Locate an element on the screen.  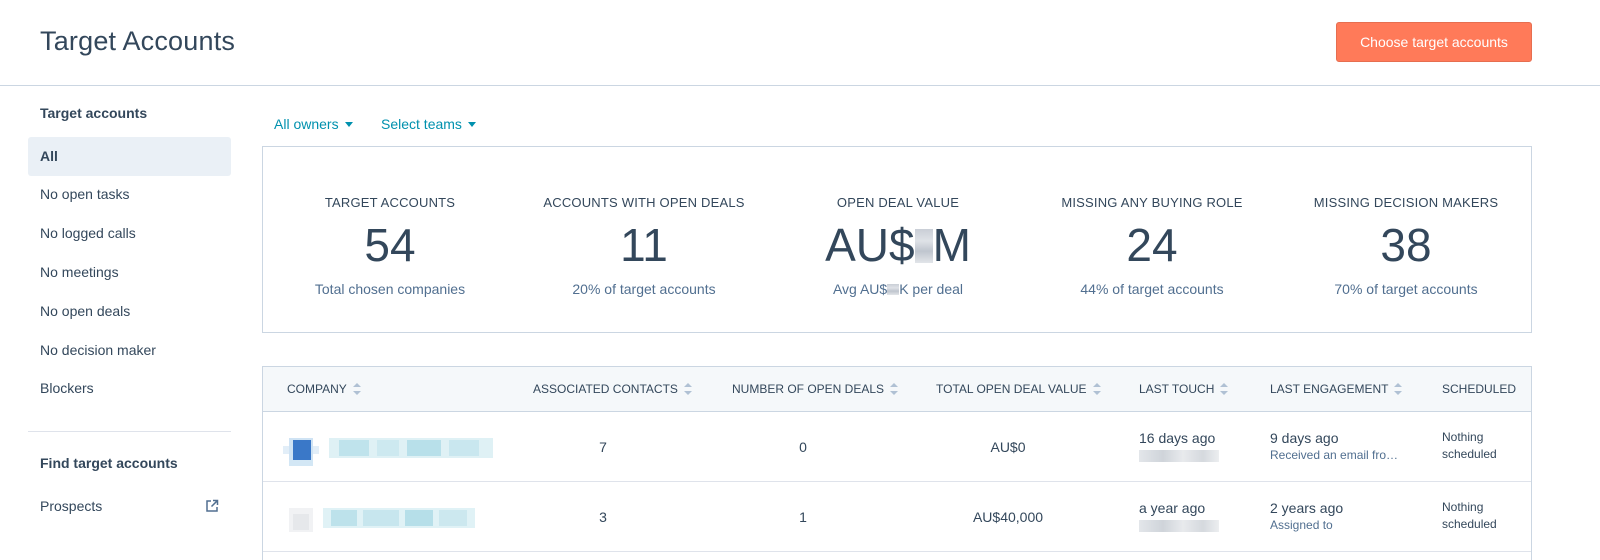
stat-subtext-prefix: Avg AU$ is located at coordinates (860, 289).